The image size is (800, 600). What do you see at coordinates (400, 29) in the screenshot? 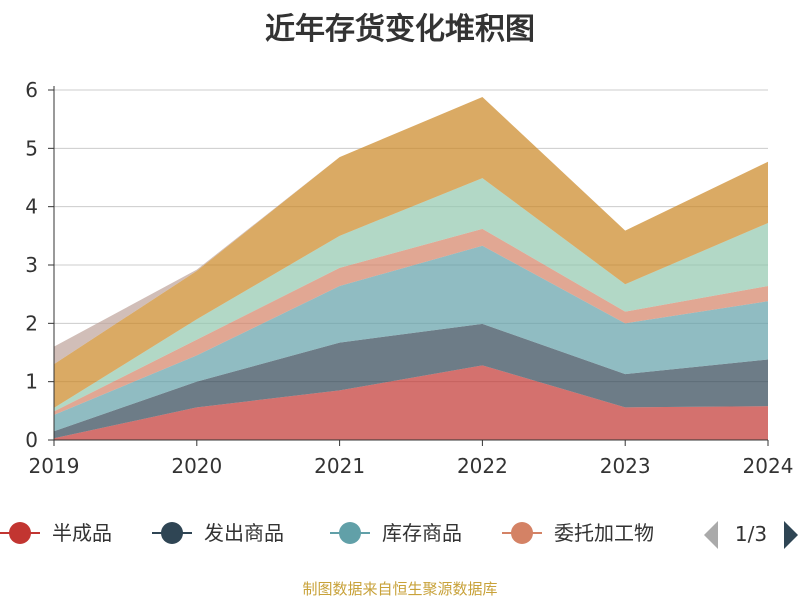
I see `chart-title: 近年存货变化堆积图` at bounding box center [400, 29].